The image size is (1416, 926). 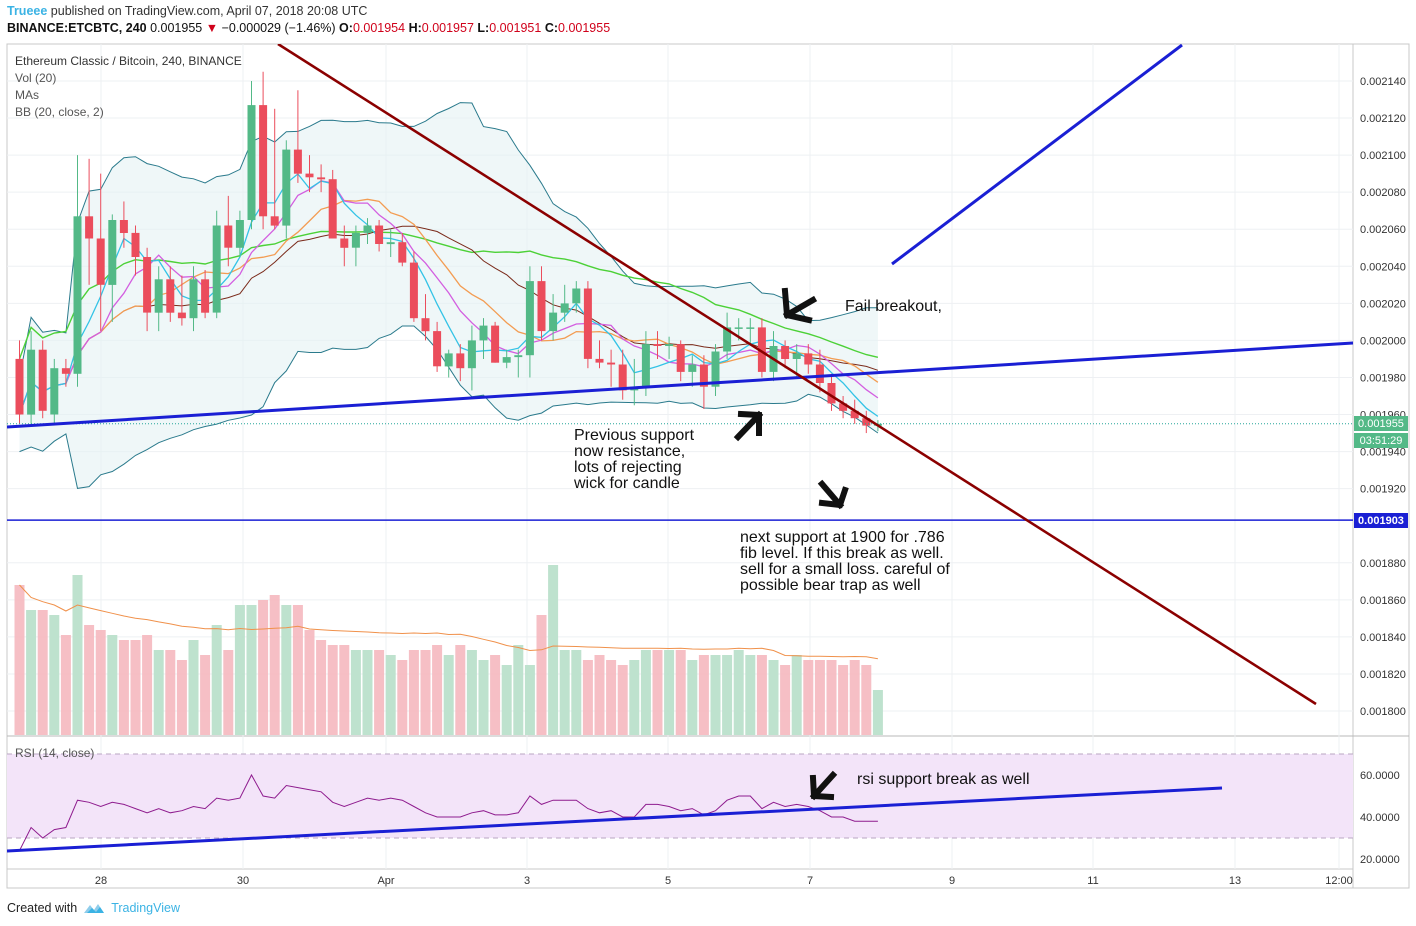 I want to click on ma-long-line, so click(x=448, y=295).